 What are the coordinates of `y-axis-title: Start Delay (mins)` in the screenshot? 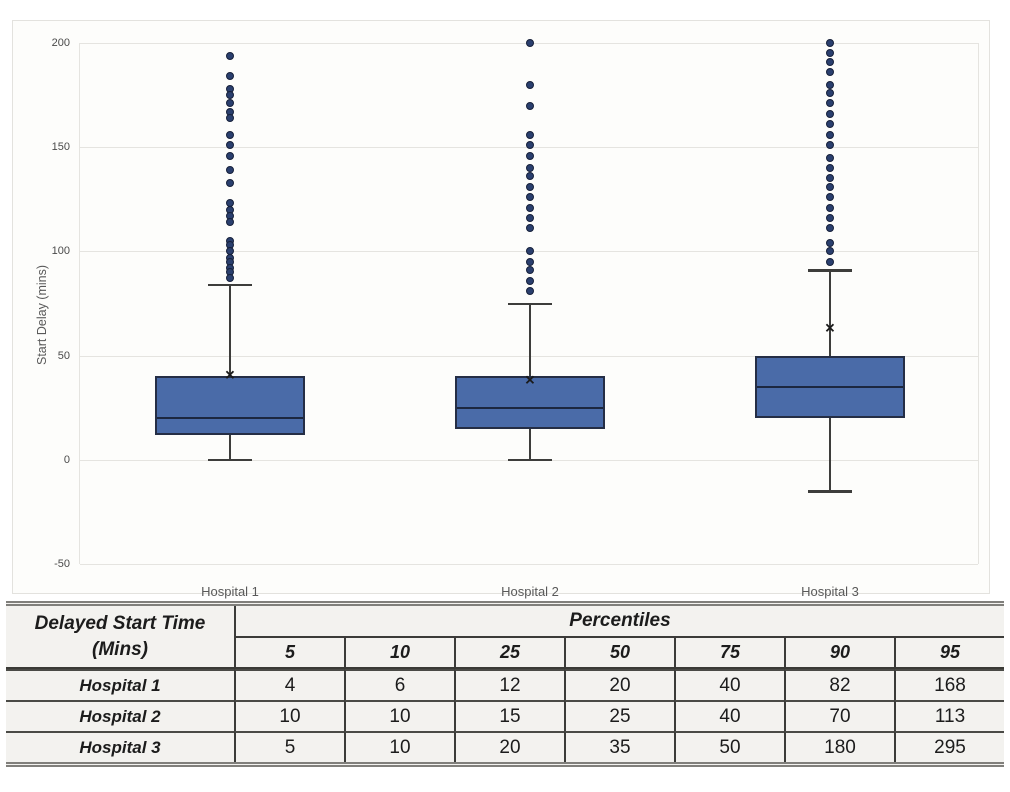 It's located at (42, 315).